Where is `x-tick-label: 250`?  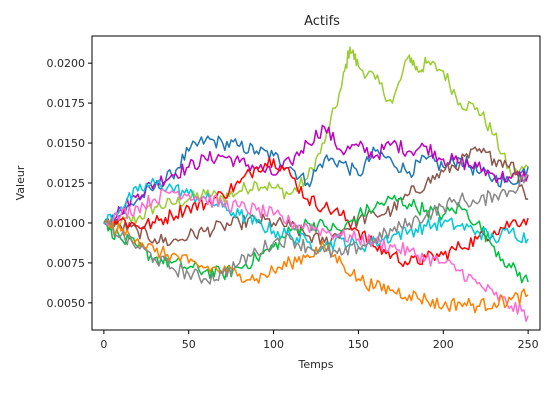
x-tick-label: 250 is located at coordinates (528, 344).